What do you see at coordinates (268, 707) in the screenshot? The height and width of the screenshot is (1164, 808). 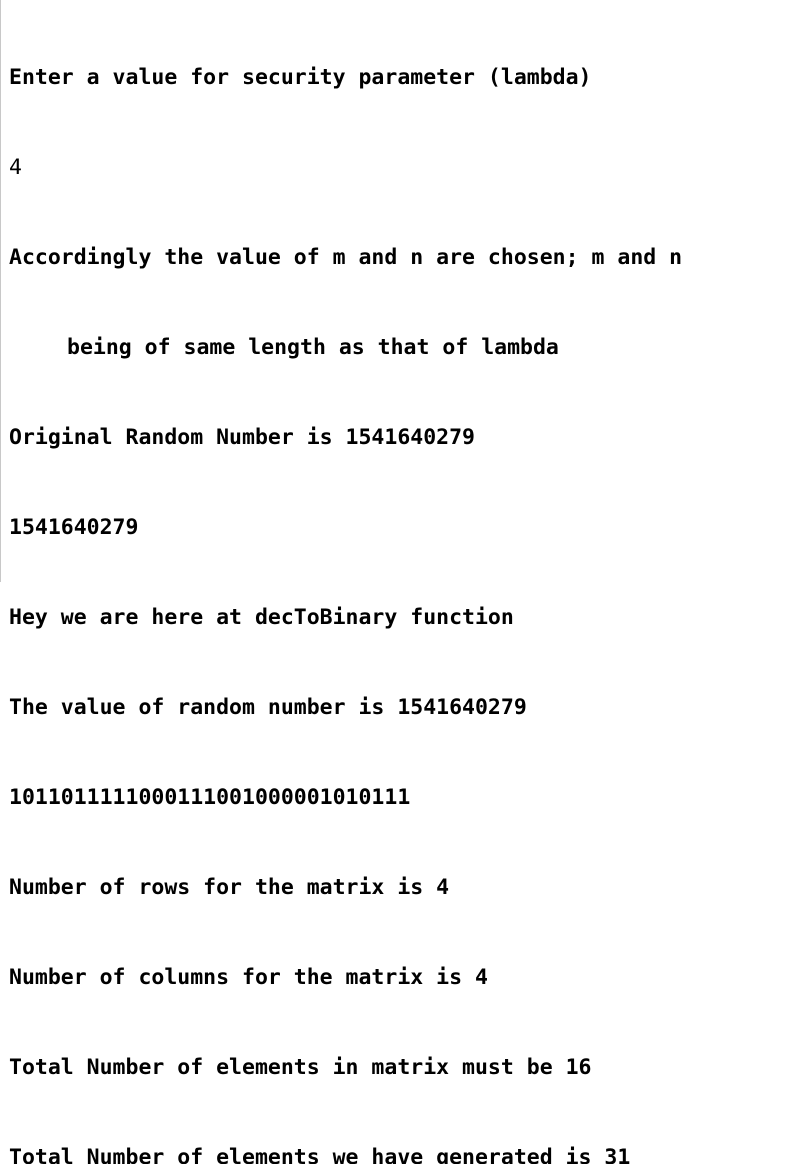 I see `output-line-random-value: The value of random number is 1541640279` at bounding box center [268, 707].